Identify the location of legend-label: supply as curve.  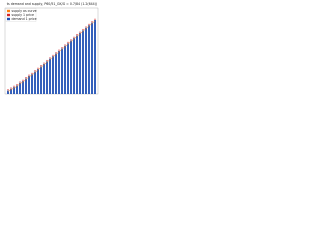
(24, 11).